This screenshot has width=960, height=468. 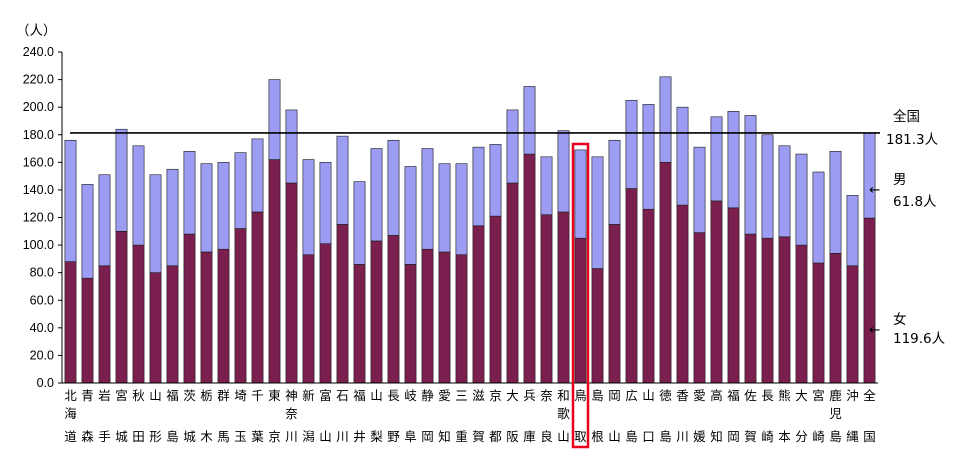 What do you see at coordinates (835, 395) in the screenshot?
I see `x-tick-label: 鹿` at bounding box center [835, 395].